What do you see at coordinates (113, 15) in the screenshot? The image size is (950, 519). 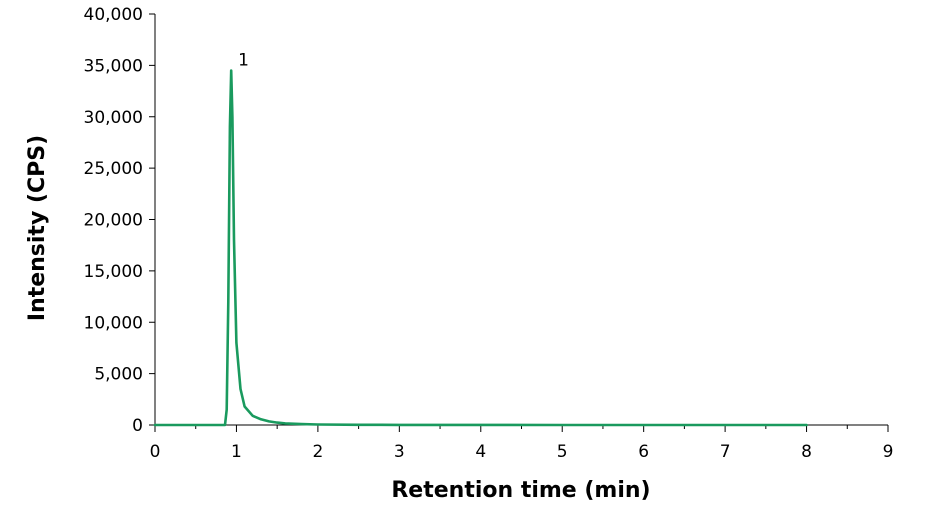 I see `y-tick-label: 40,000` at bounding box center [113, 15].